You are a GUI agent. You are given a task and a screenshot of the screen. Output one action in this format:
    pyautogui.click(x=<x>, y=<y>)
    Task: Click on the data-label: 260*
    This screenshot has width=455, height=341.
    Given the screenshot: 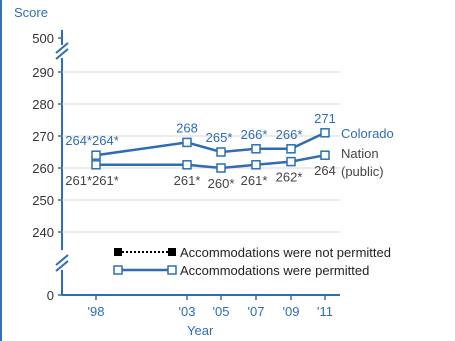 What is the action you would take?
    pyautogui.click(x=221, y=183)
    